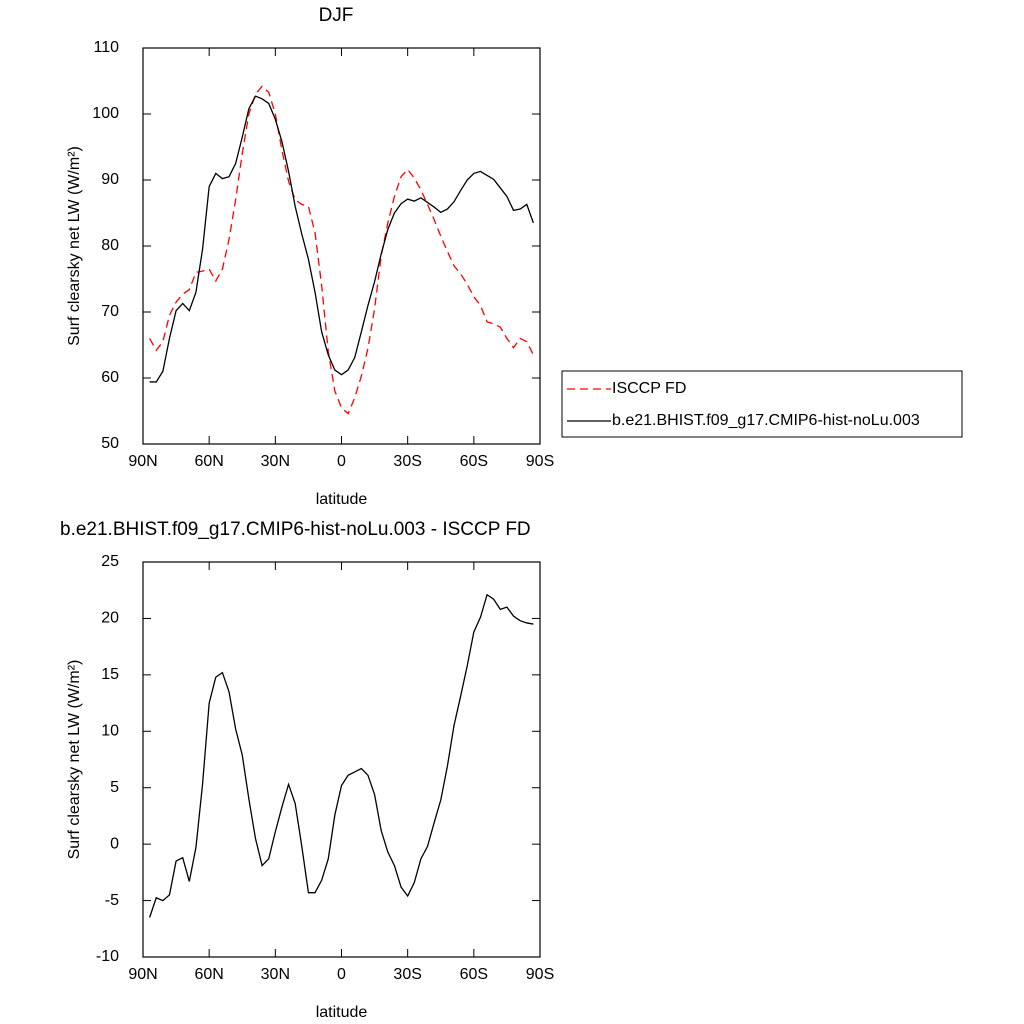 Image resolution: width=1024 pixels, height=1024 pixels. Describe the element at coordinates (766, 420) in the screenshot. I see `legend-label: b.e21.BHIST.f09_g17.CMIP6-hist-noLu.003` at that location.